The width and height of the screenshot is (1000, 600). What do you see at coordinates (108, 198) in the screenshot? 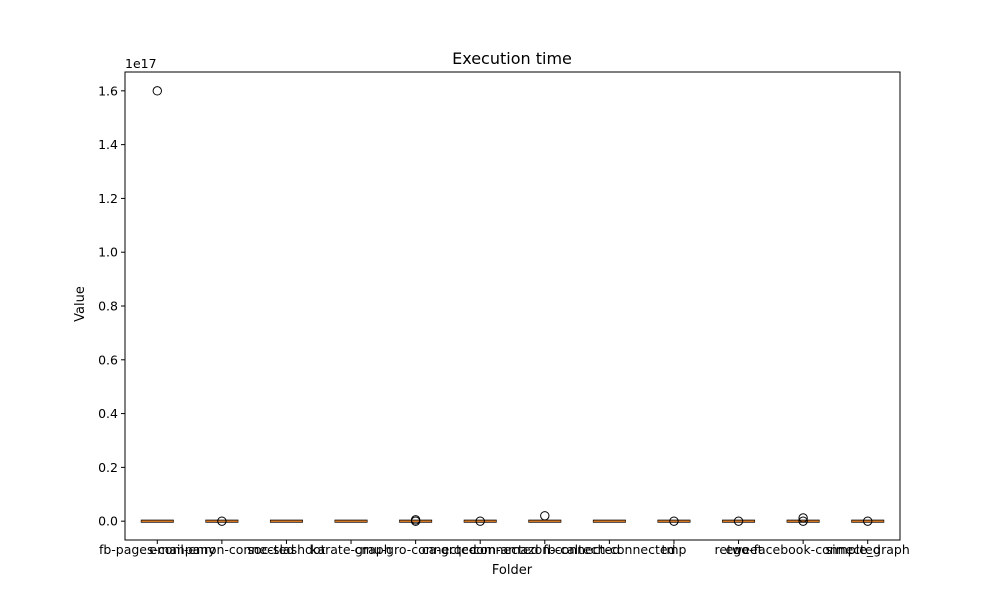
I see `y-tick-label: 1.2` at bounding box center [108, 198].